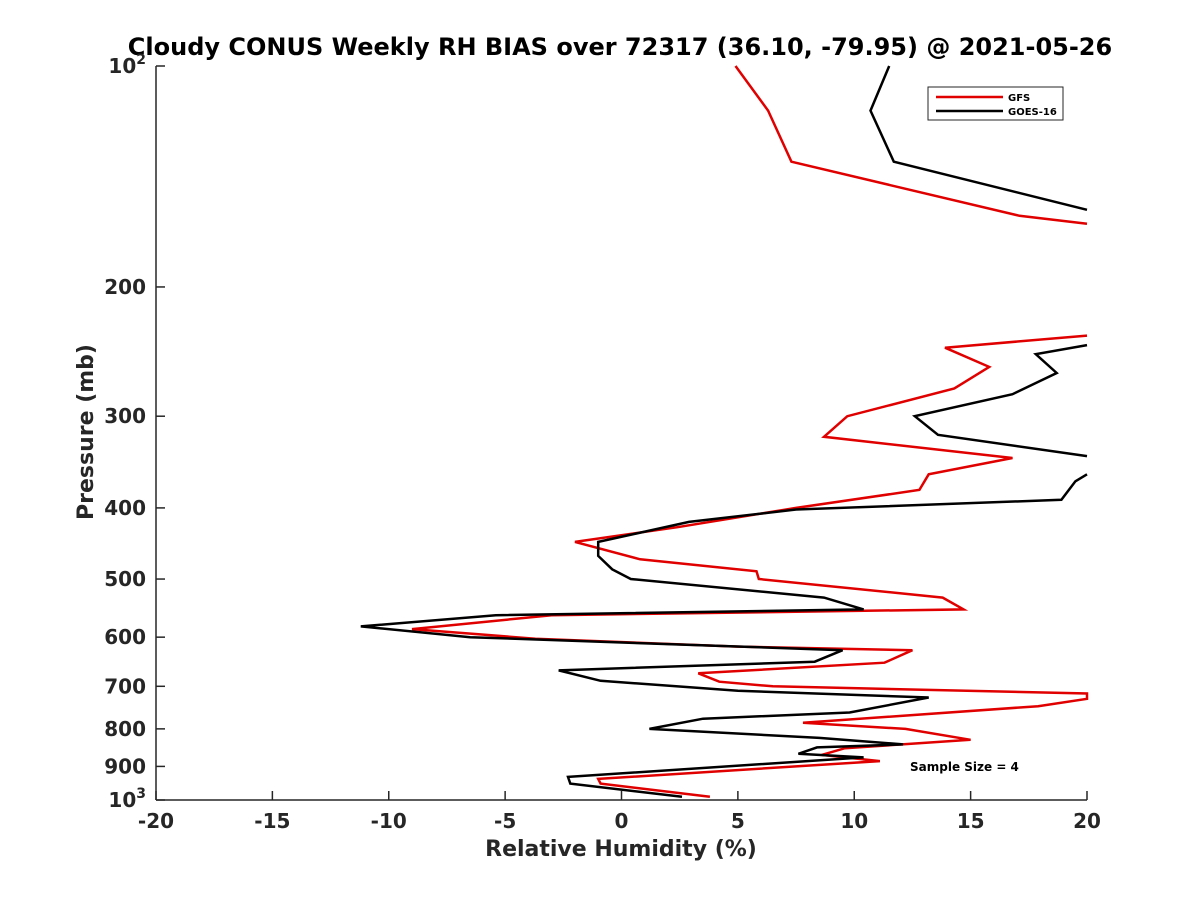 This screenshot has width=1200, height=900. Describe the element at coordinates (389, 821) in the screenshot. I see `x-tick-label: -10` at that location.